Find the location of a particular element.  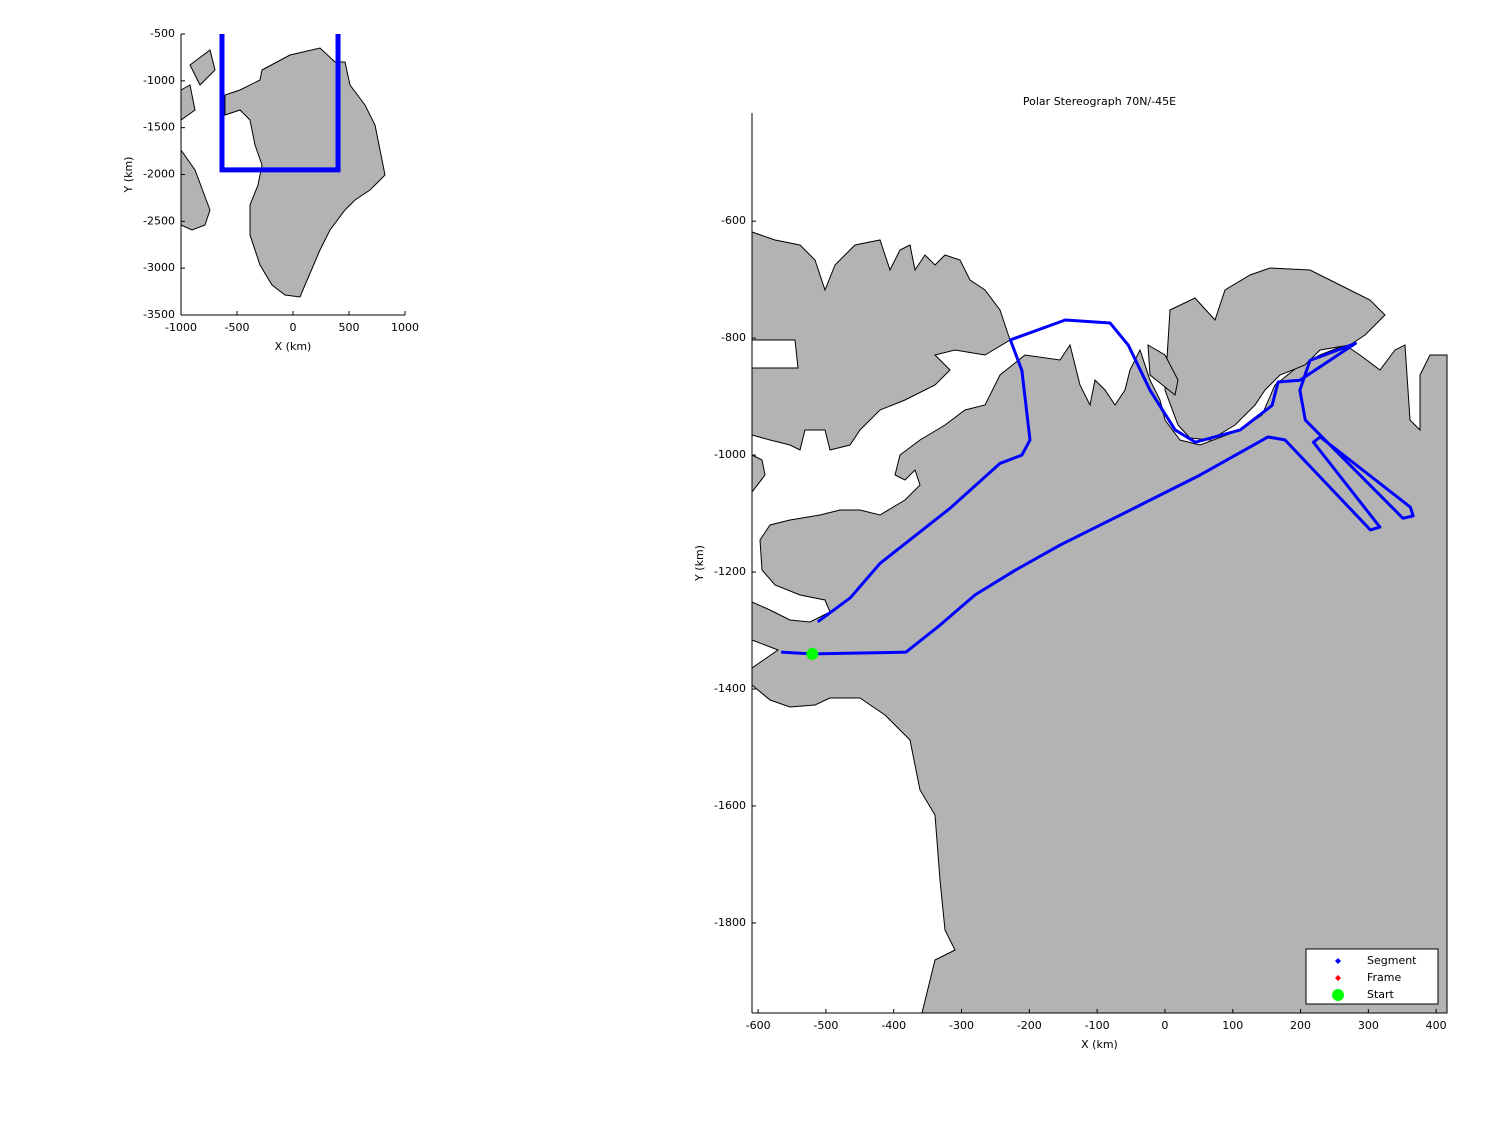

legend-box is located at coordinates (1372, 976).